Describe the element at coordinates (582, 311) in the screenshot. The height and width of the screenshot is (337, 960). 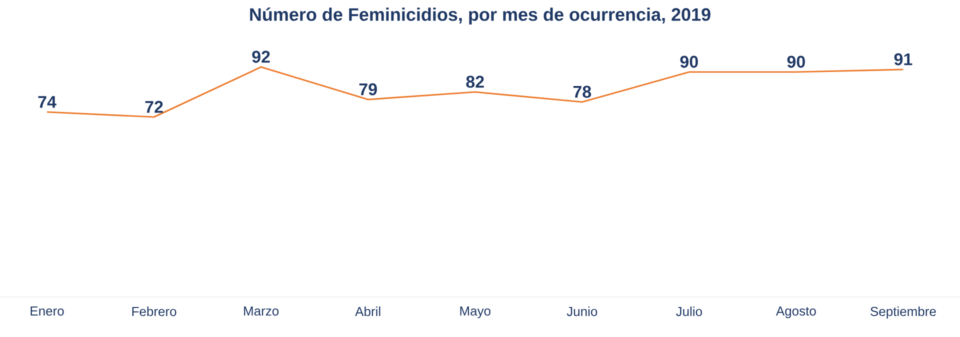
I see `x-tick-label: Junio` at that location.